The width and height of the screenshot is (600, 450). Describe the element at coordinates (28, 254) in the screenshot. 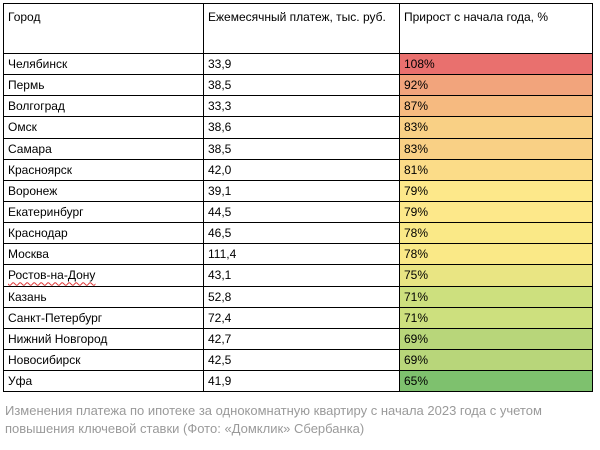

I see `city-label: Москва` at that location.